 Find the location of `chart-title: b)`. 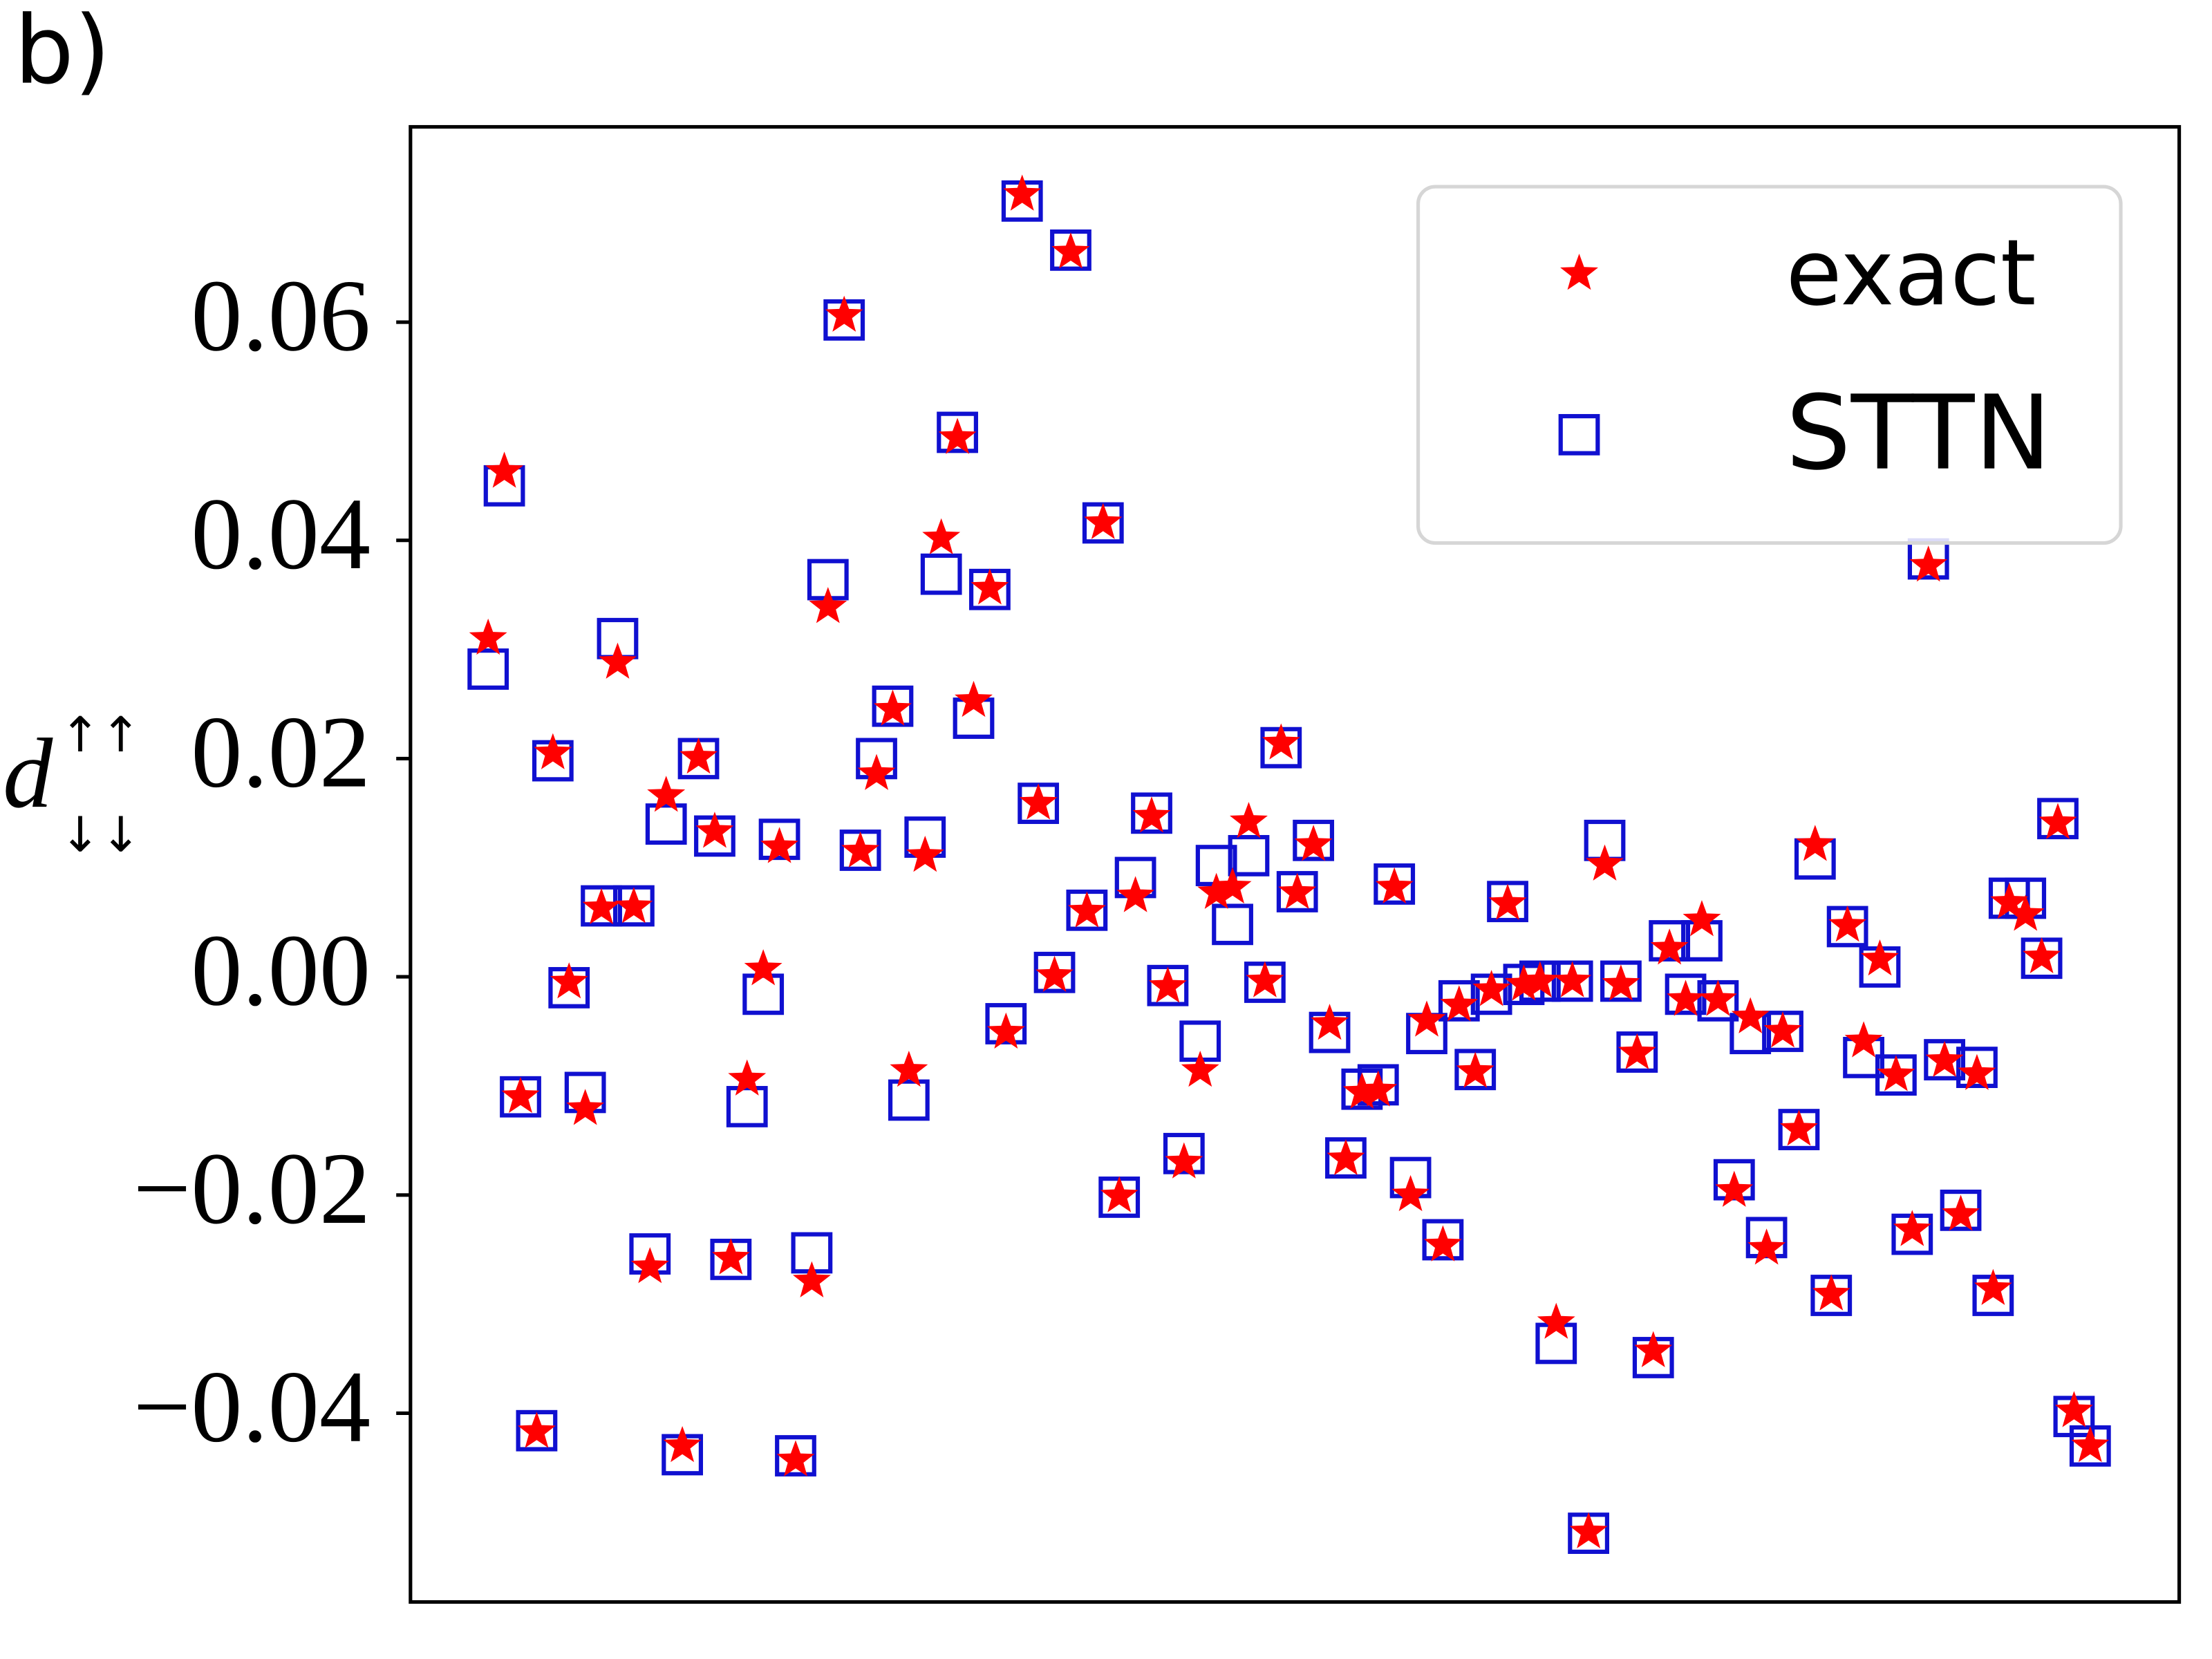

chart-title: b) is located at coordinates (63, 53).